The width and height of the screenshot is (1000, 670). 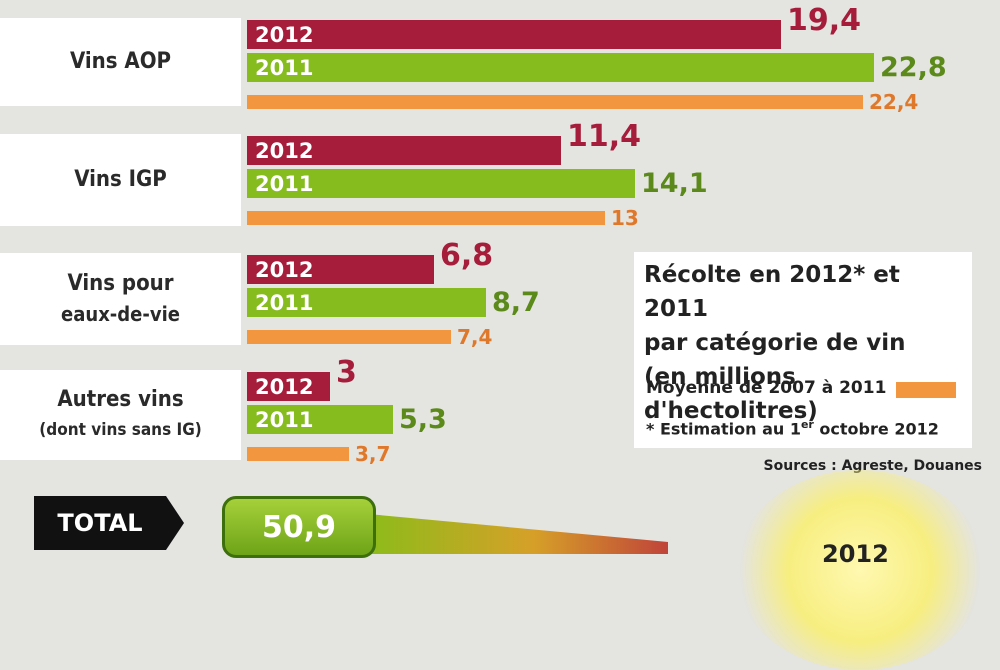 I want to click on year-highlight-glow, so click(x=860, y=570).